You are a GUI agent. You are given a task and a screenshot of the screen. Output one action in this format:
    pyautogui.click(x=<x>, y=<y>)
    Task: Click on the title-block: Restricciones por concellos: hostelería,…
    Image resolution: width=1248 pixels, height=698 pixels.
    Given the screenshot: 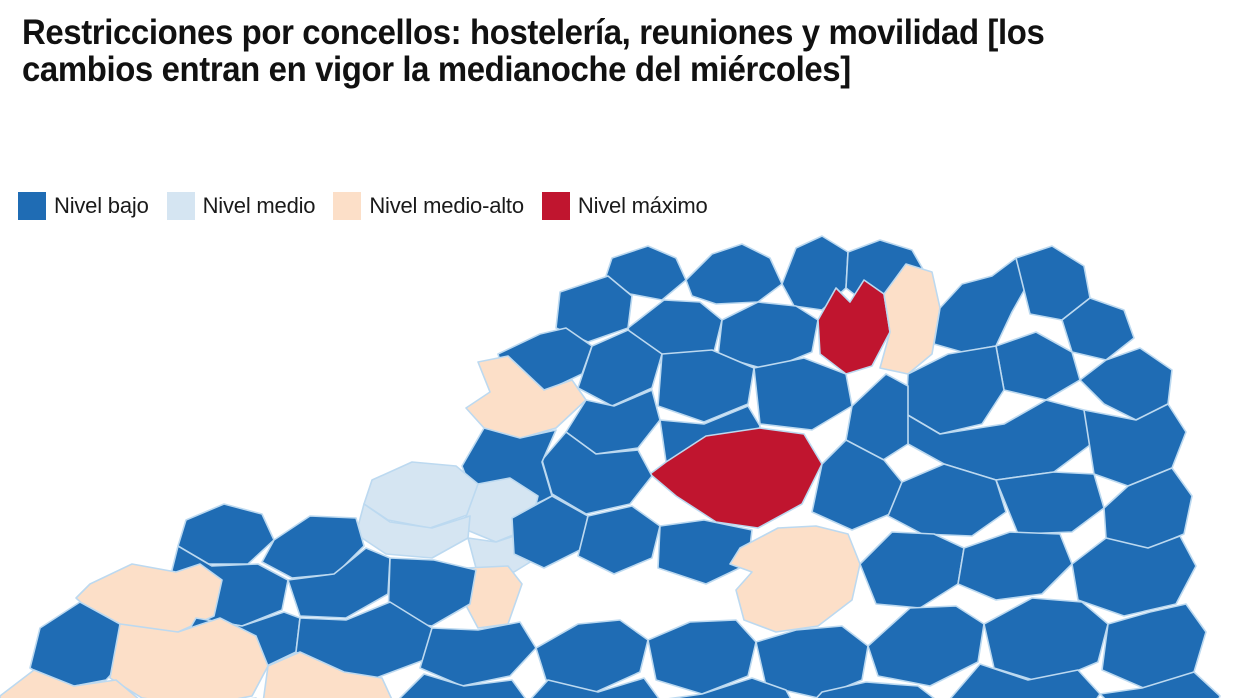 What is the action you would take?
    pyautogui.click(x=592, y=51)
    